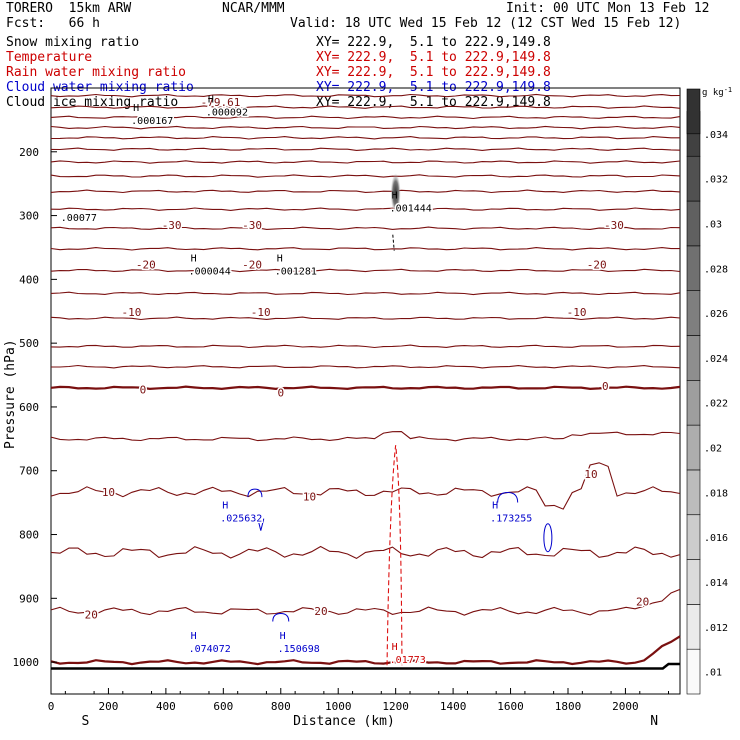  I want to click on cloud-water-contours, so click(400, 555).